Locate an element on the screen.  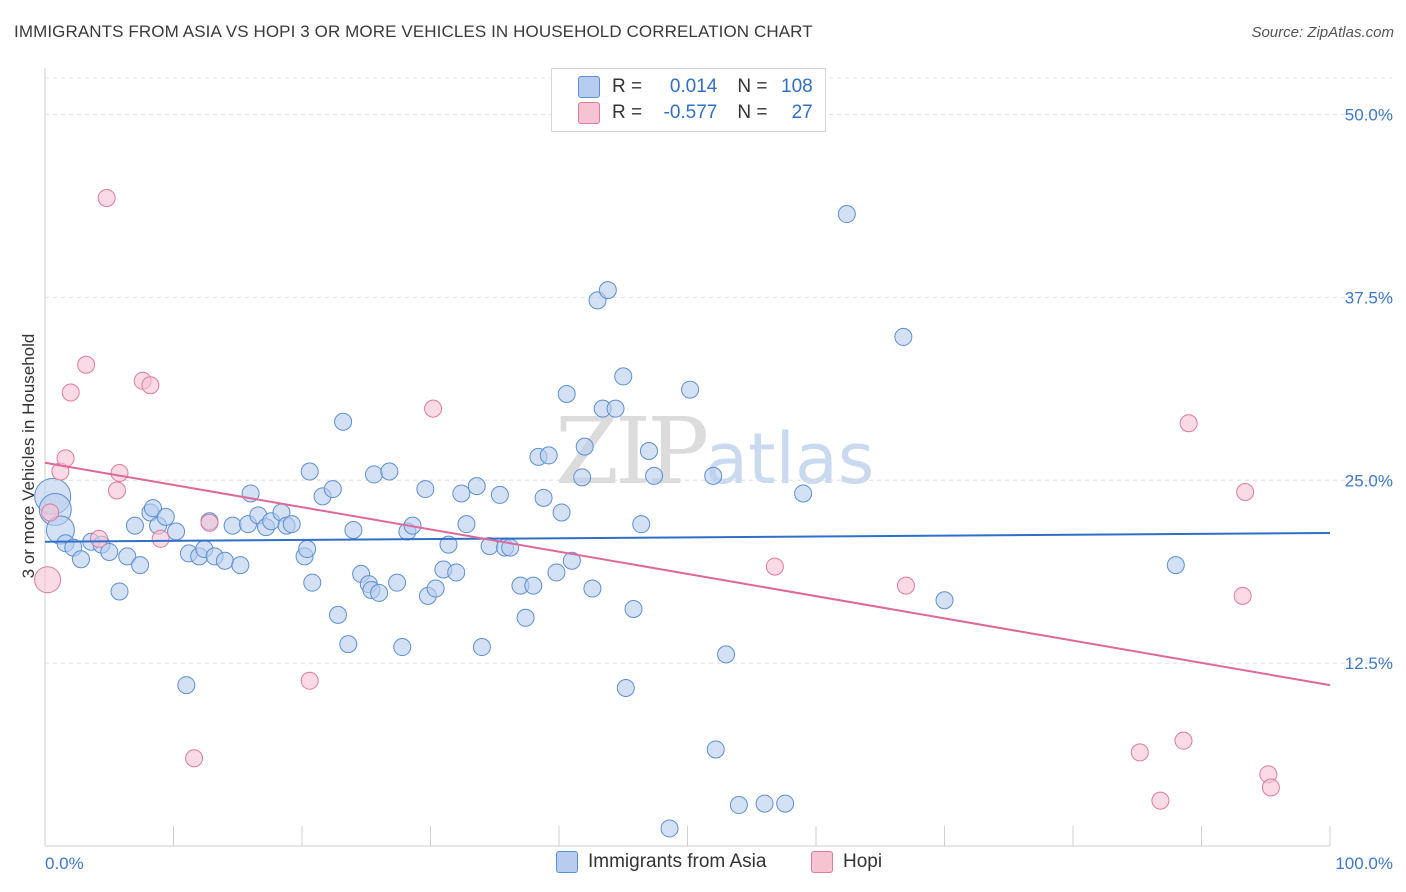
bottom-legend-label-hopi: Hopi is located at coordinates (863, 861).